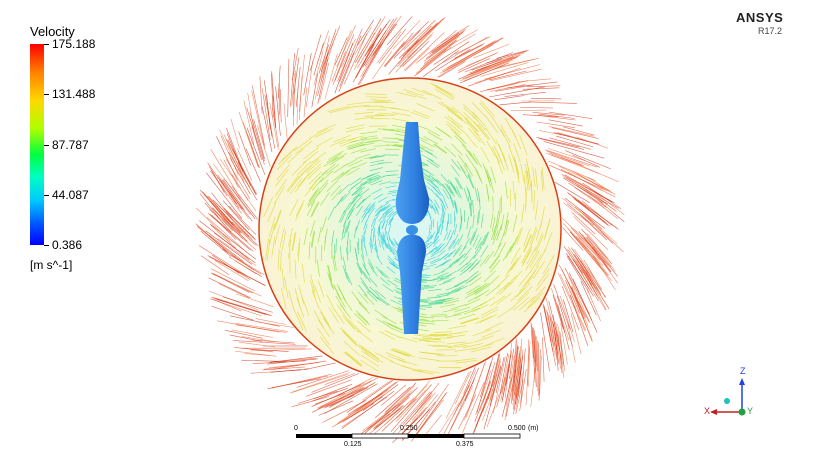 The height and width of the screenshot is (457, 816). What do you see at coordinates (707, 411) in the screenshot?
I see `triad-x-label: X` at bounding box center [707, 411].